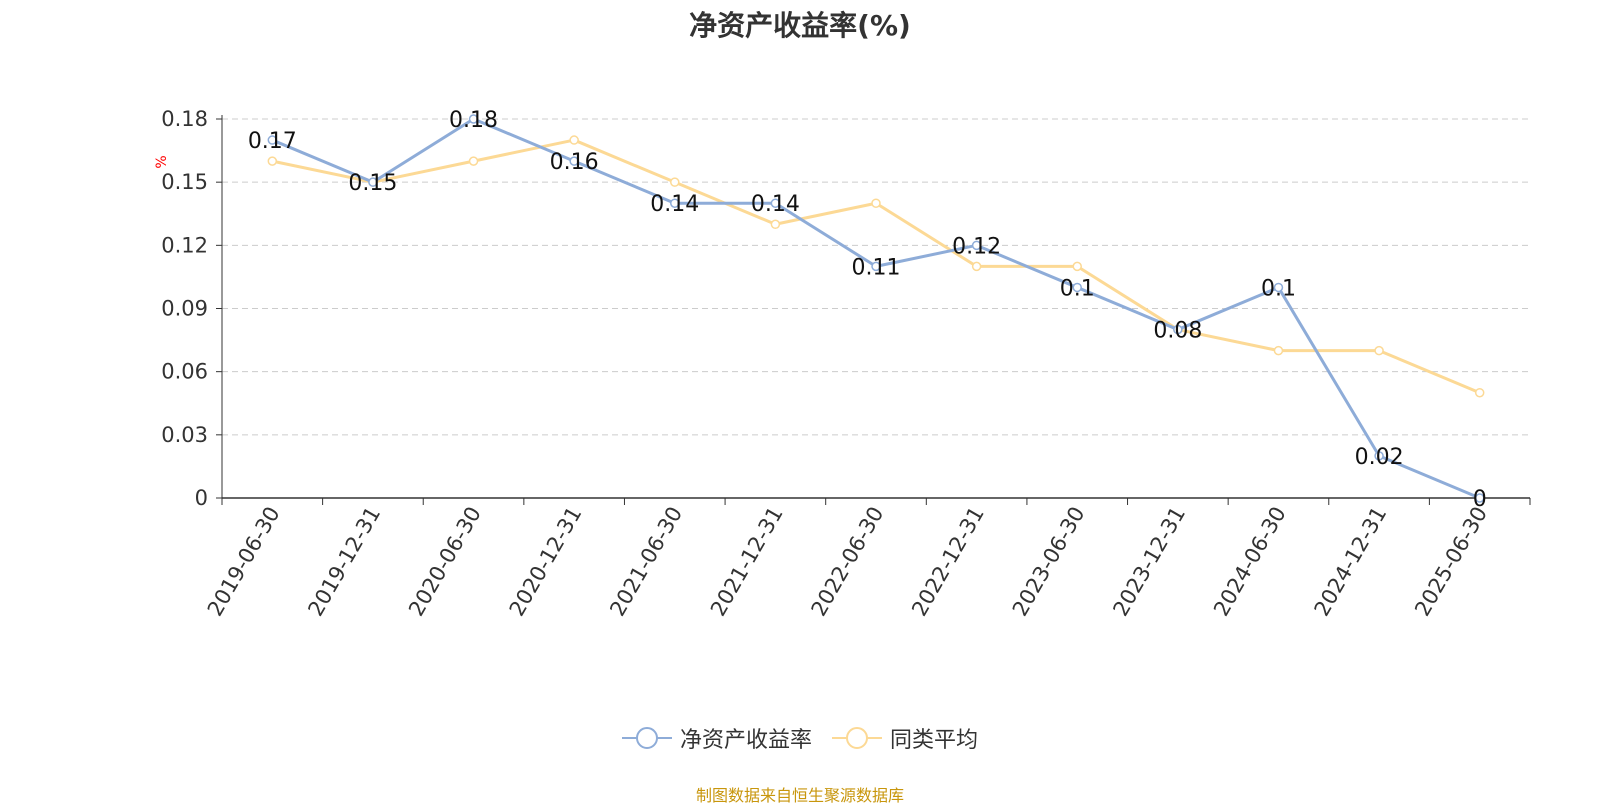 This screenshot has width=1600, height=806. Describe the element at coordinates (934, 740) in the screenshot. I see `legend-label-series-2: 同类平均` at that location.